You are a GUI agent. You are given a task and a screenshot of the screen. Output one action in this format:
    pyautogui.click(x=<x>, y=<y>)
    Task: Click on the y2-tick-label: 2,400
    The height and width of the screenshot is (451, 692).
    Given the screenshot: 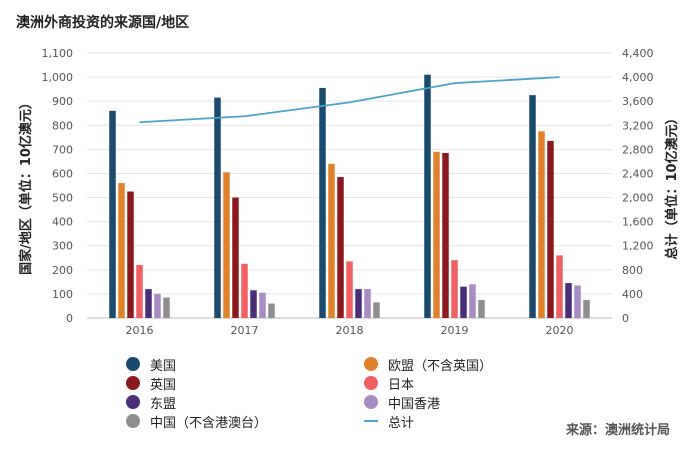 What is the action you would take?
    pyautogui.click(x=638, y=173)
    